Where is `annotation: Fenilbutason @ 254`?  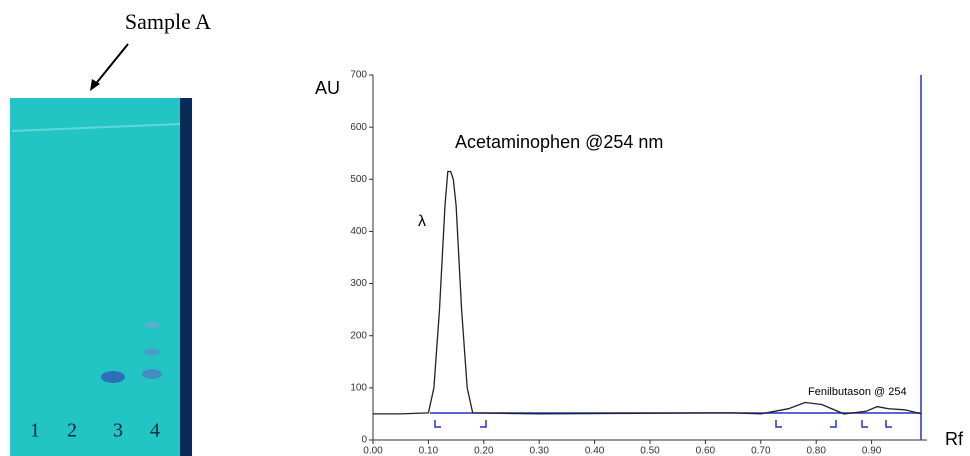
annotation: Fenilbutason @ 254 is located at coordinates (857, 392).